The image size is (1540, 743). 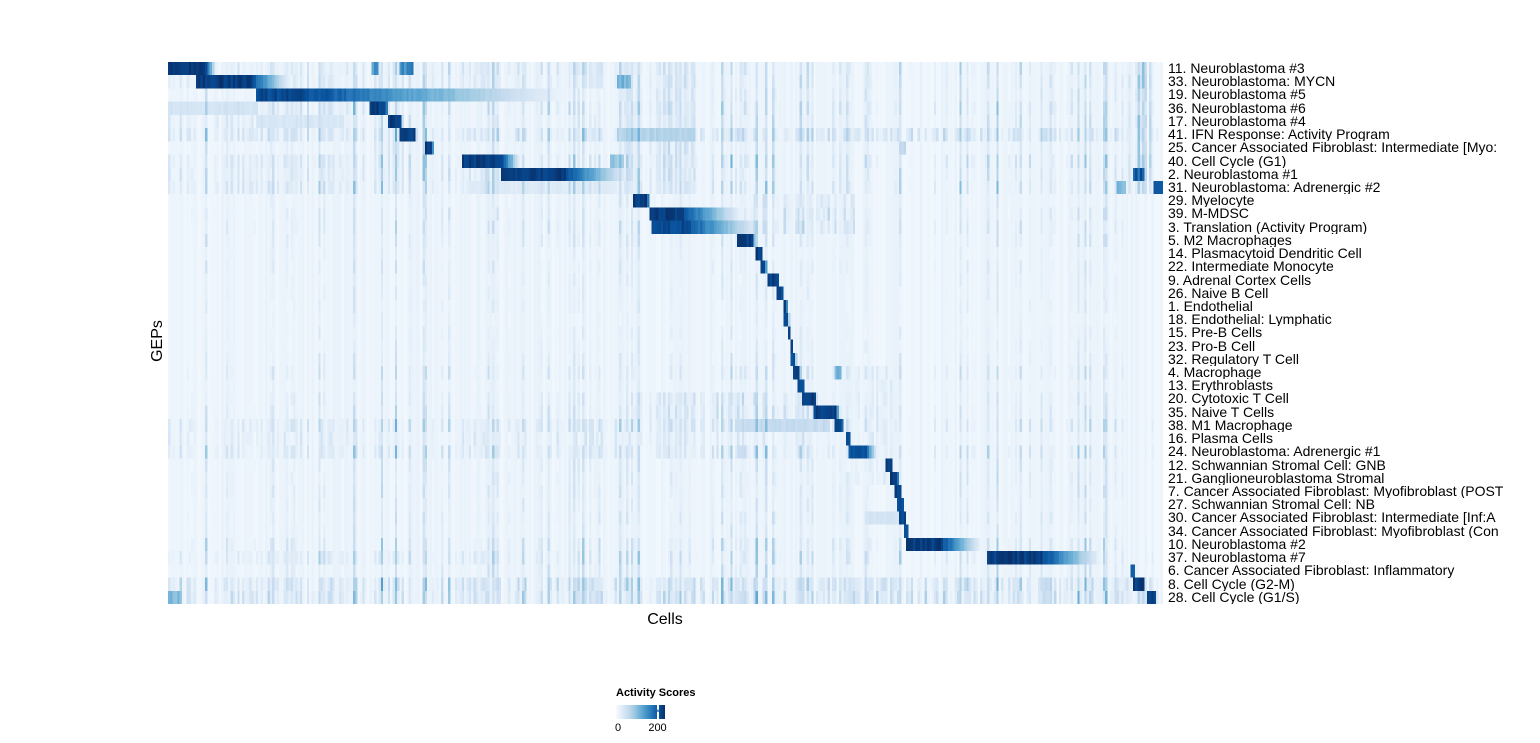 I want to click on row-label: 5. M2 Macrophages, so click(x=1230, y=240).